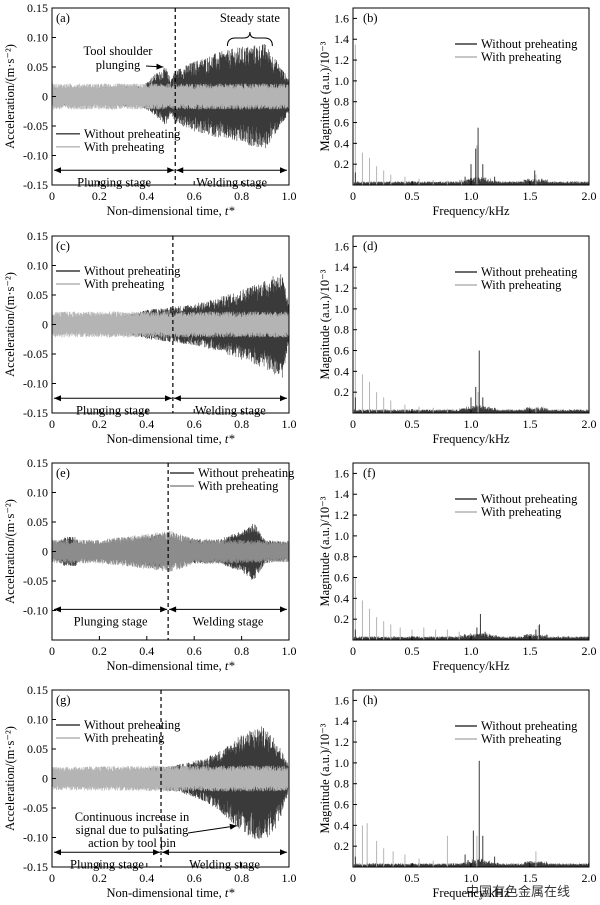 The image size is (600, 905). What do you see at coordinates (412, 424) in the screenshot?
I see `x-tick-label: 0.5` at bounding box center [412, 424].